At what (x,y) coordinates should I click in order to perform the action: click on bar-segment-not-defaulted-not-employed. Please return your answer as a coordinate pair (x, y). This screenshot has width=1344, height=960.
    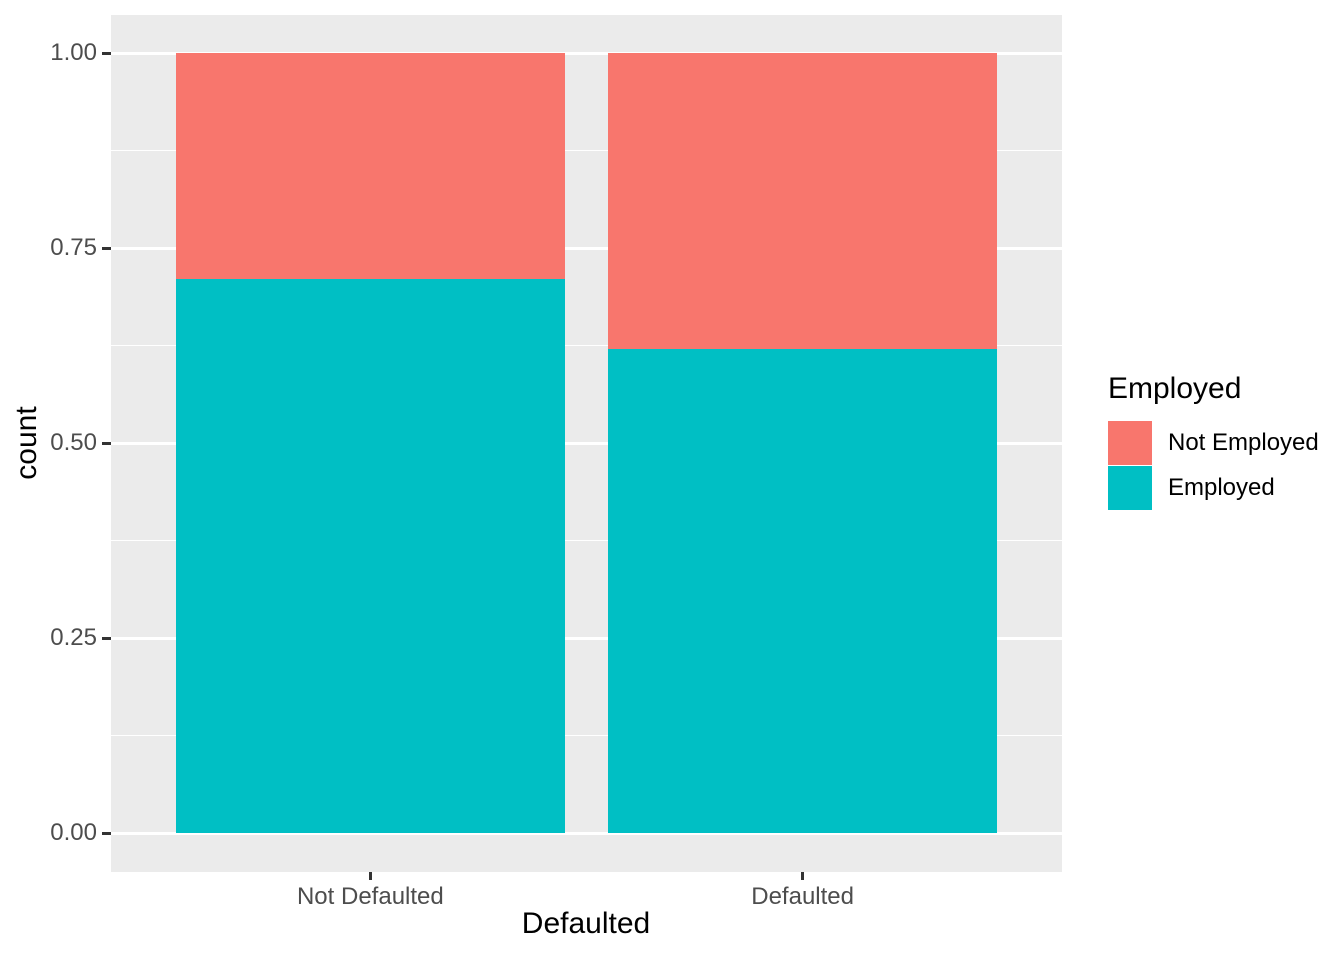
    Looking at the image, I should click on (370, 166).